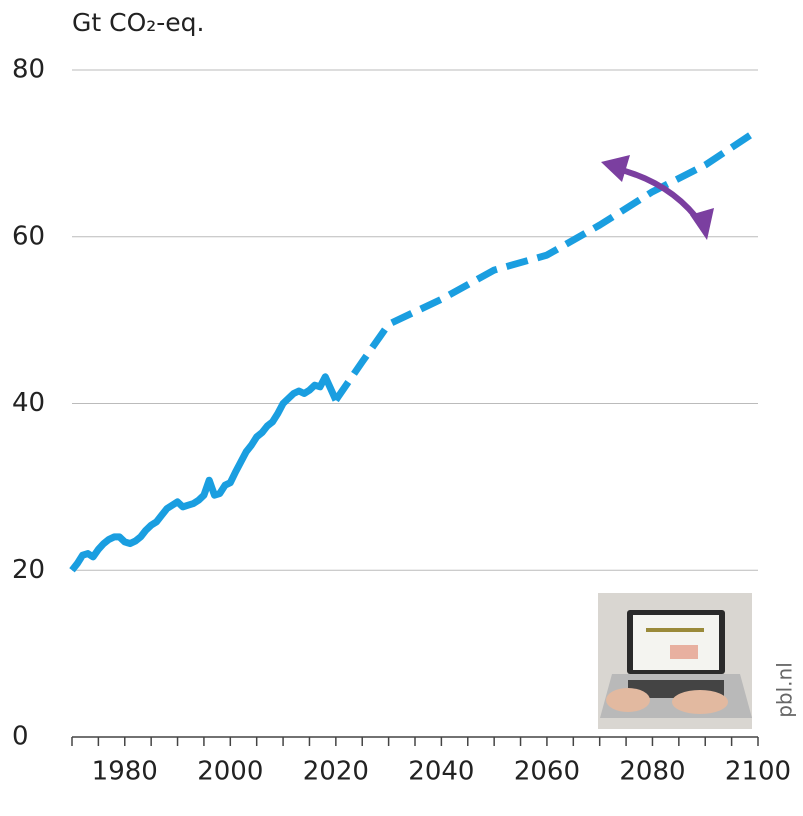  I want to click on y-tick-label: 20, so click(28, 570).